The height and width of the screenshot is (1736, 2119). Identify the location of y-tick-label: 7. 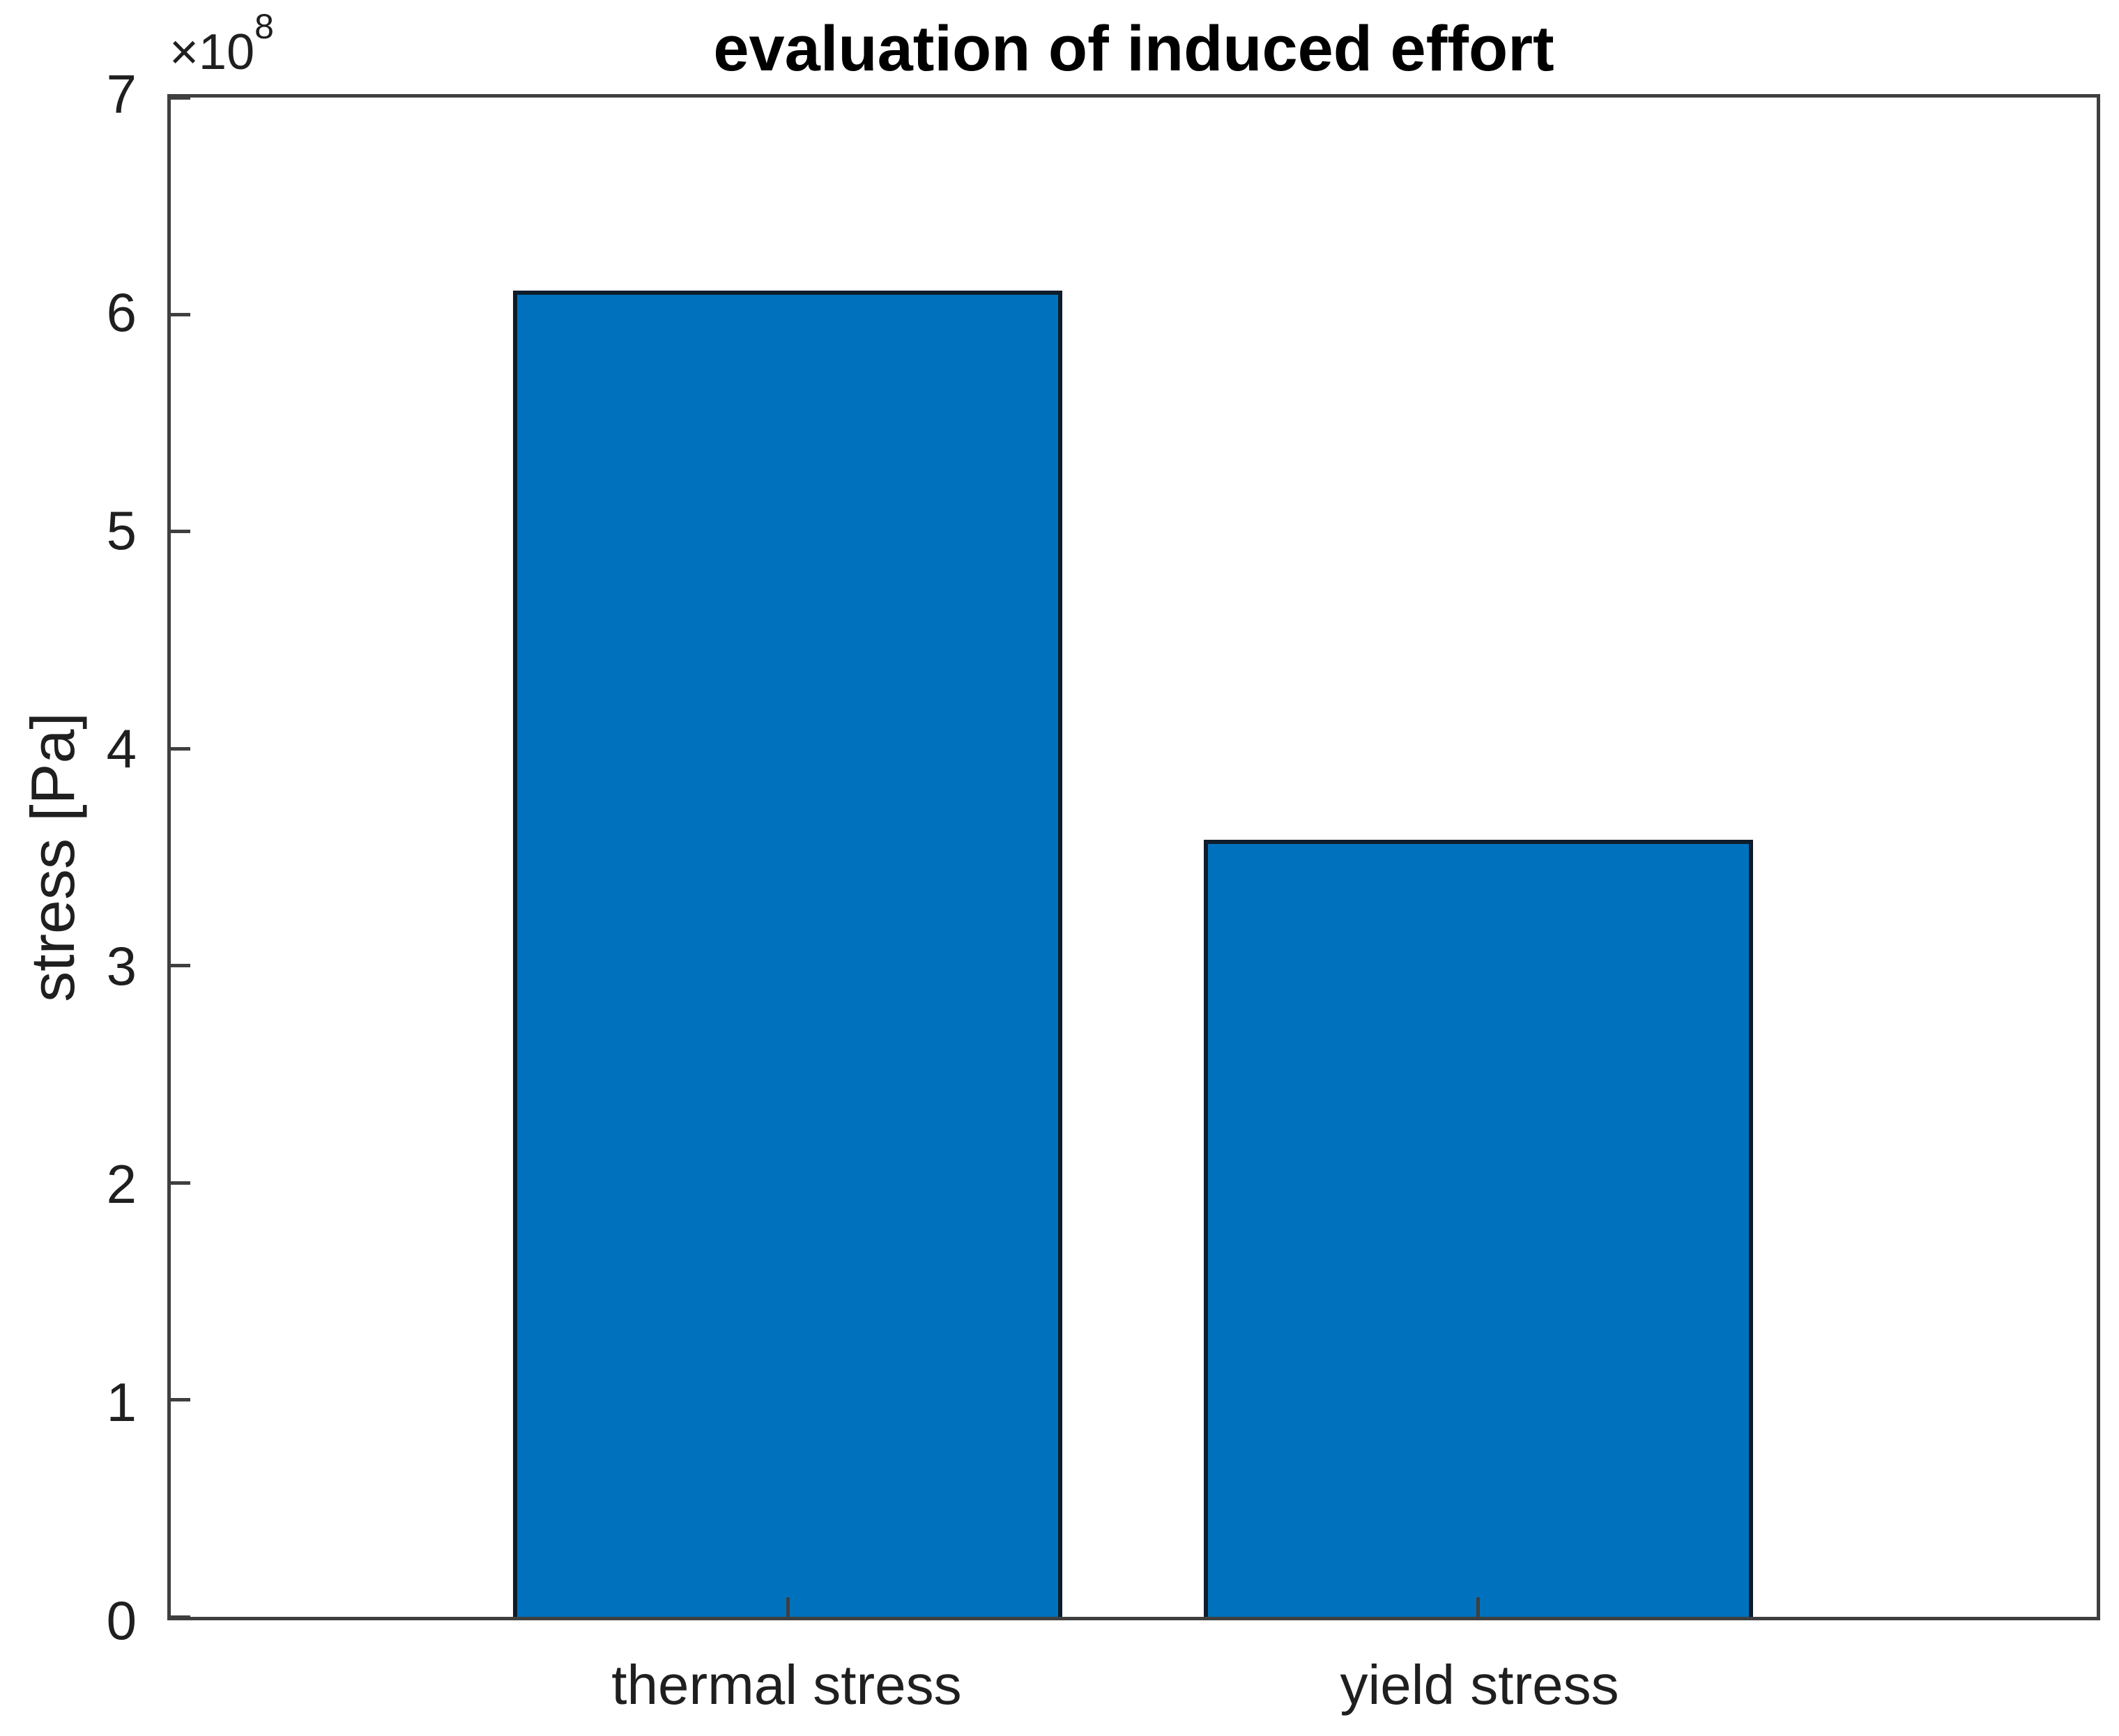
(121, 94).